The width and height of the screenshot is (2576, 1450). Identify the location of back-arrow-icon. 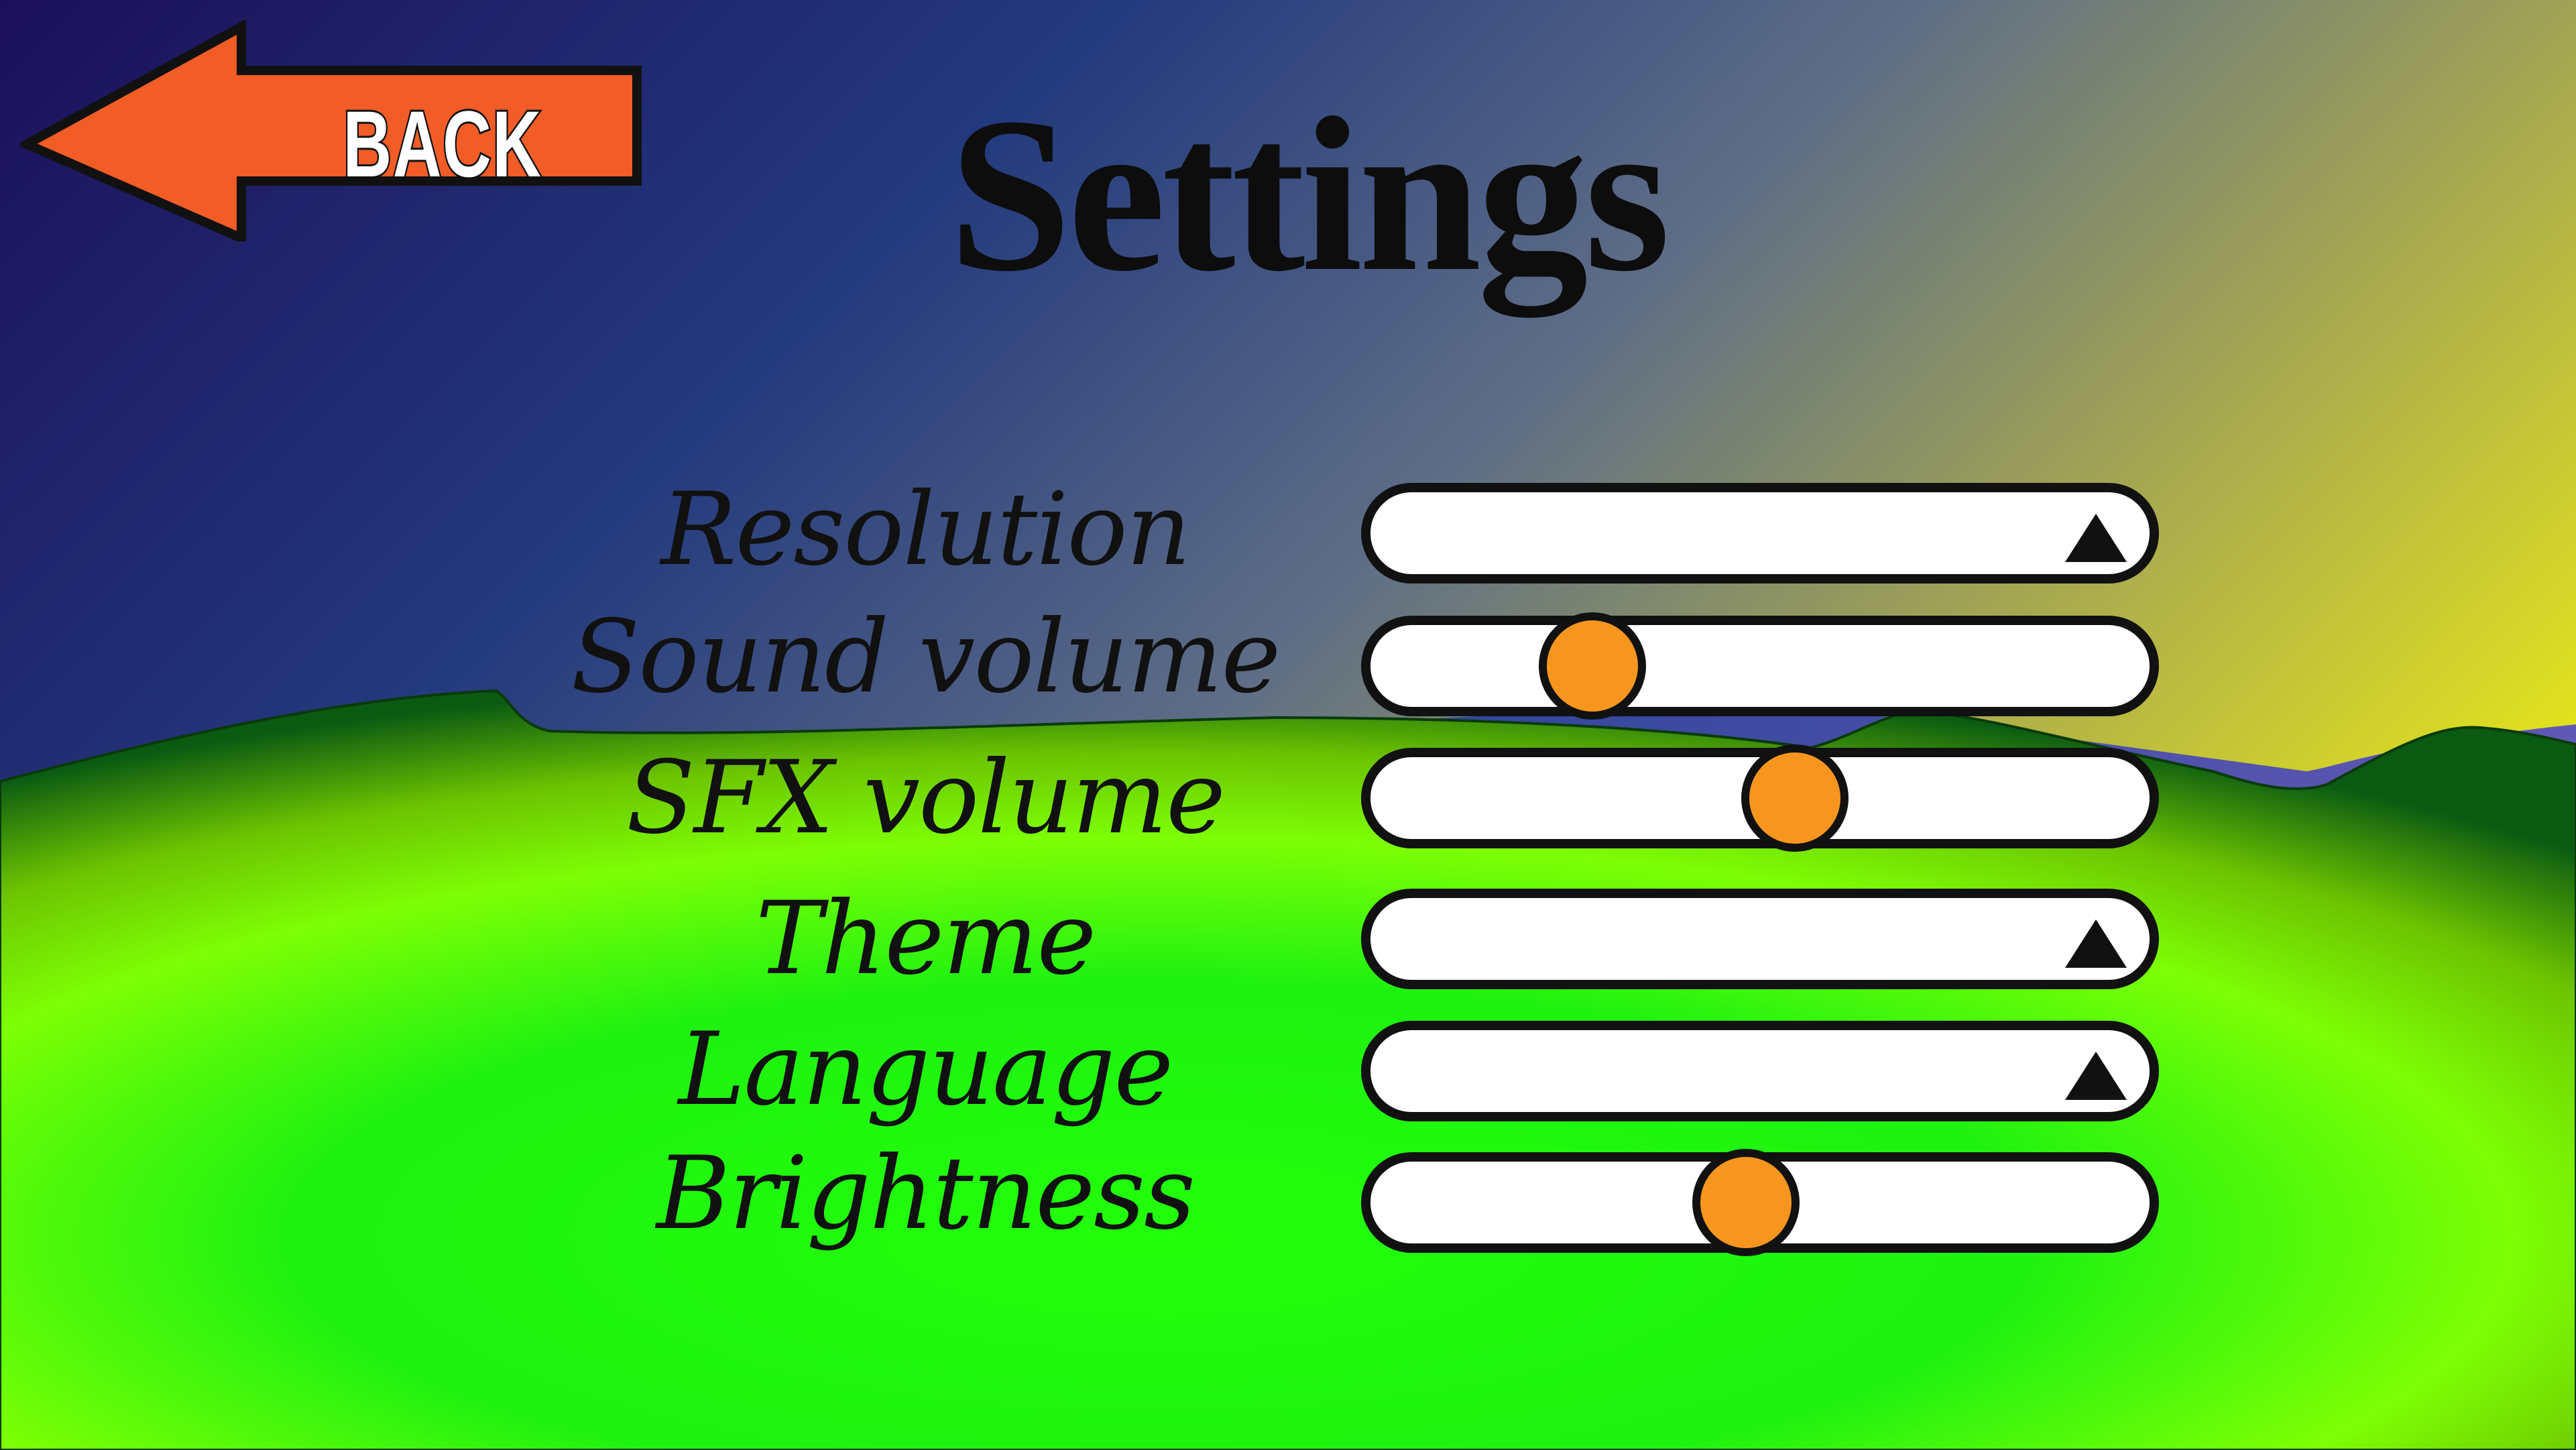
(331, 130).